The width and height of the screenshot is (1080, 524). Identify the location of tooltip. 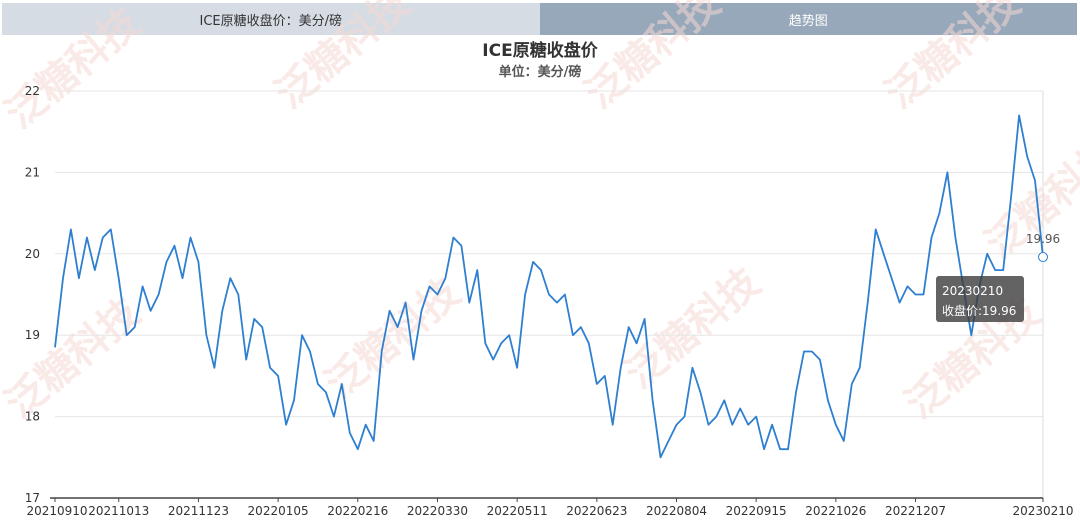
(980, 299).